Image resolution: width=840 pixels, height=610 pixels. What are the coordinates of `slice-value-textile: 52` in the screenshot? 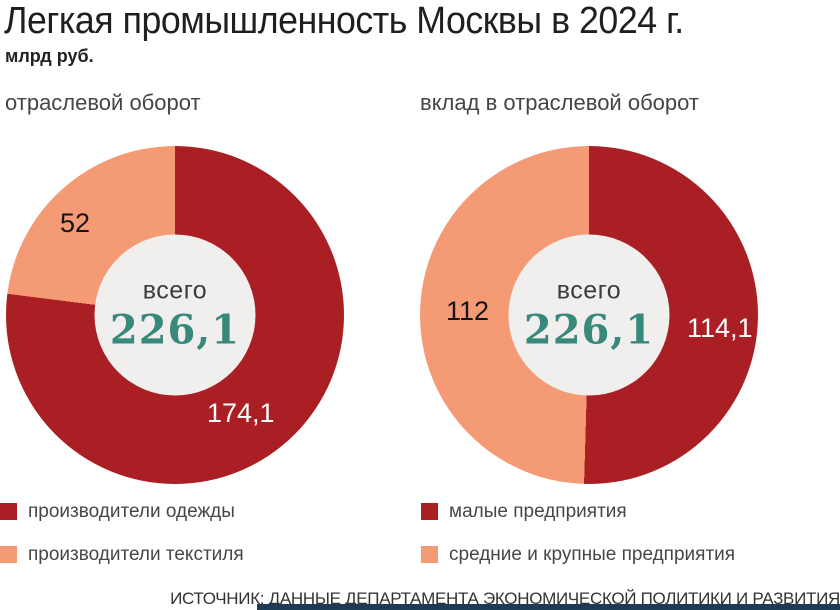 It's located at (75, 223).